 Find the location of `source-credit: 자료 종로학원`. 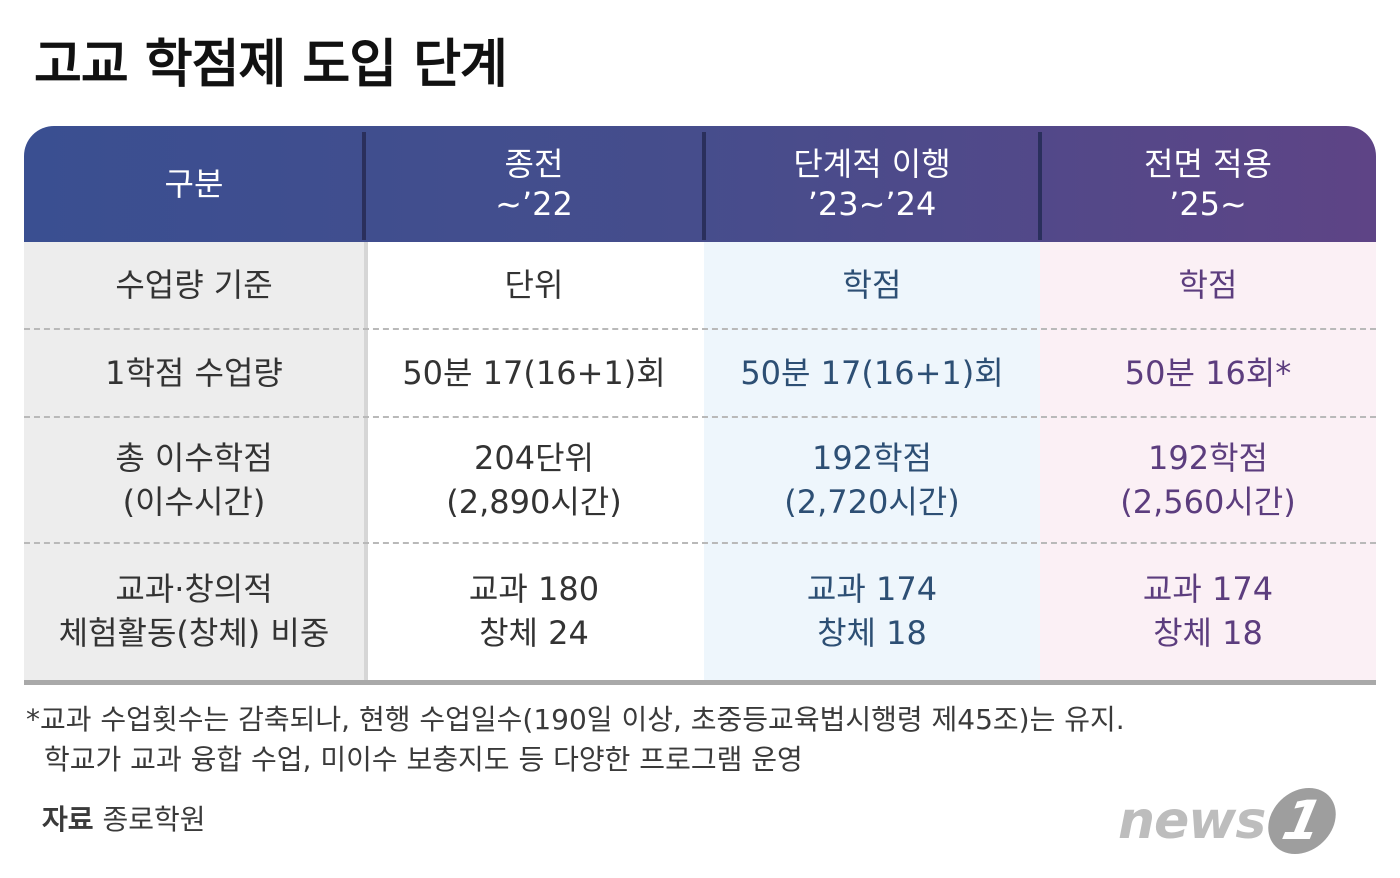

source-credit: 자료 종로학원 is located at coordinates (123, 818).